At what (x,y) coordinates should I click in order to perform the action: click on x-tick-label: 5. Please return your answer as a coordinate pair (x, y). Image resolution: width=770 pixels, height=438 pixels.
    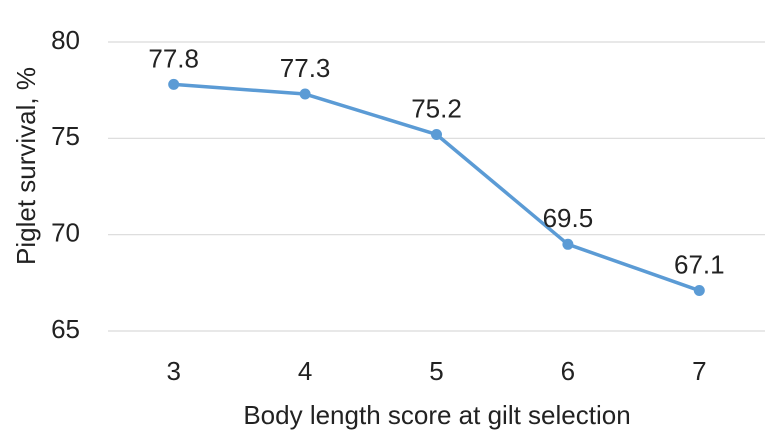
    Looking at the image, I should click on (436, 371).